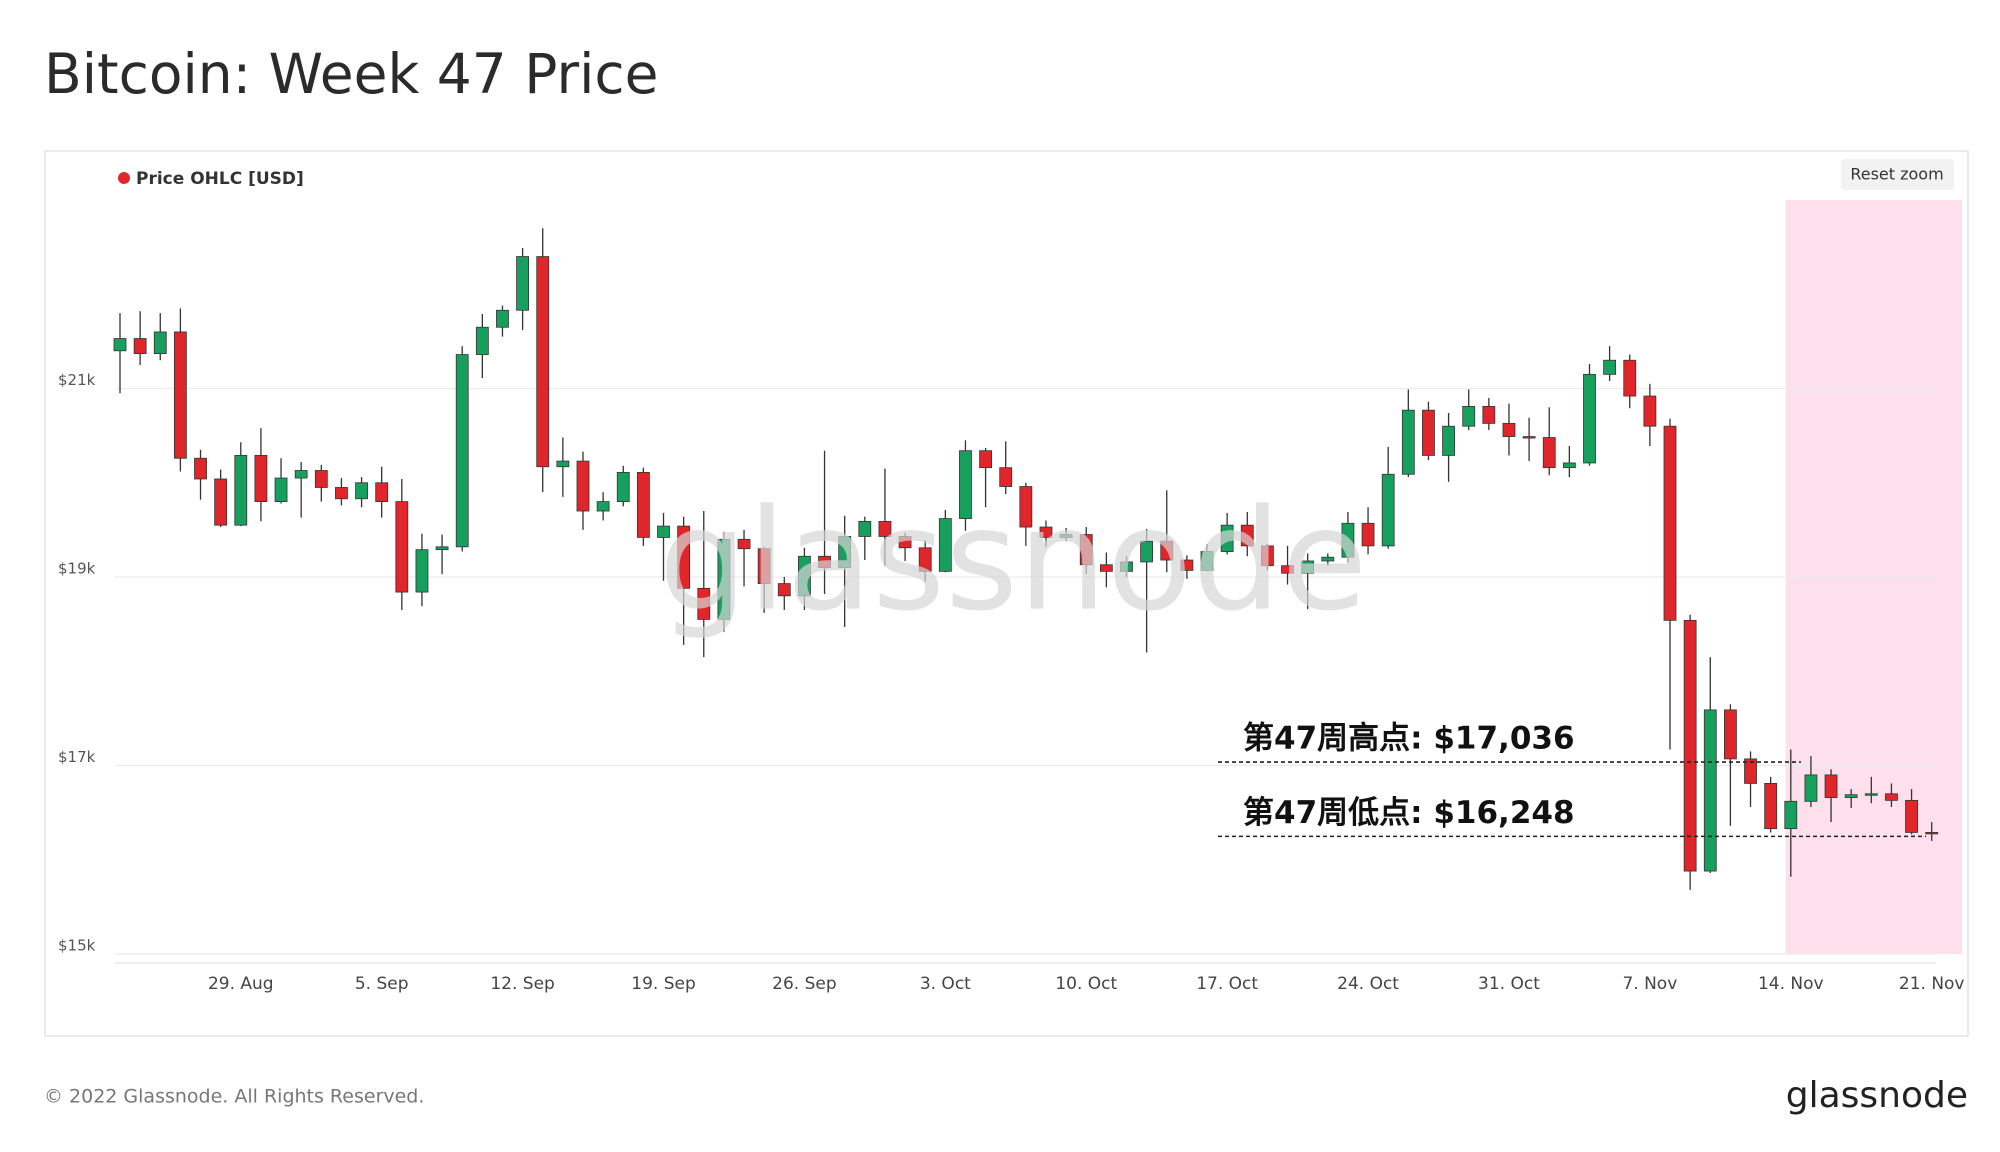 The height and width of the screenshot is (1152, 2000). I want to click on x-tick-label: 17. Oct, so click(1227, 984).